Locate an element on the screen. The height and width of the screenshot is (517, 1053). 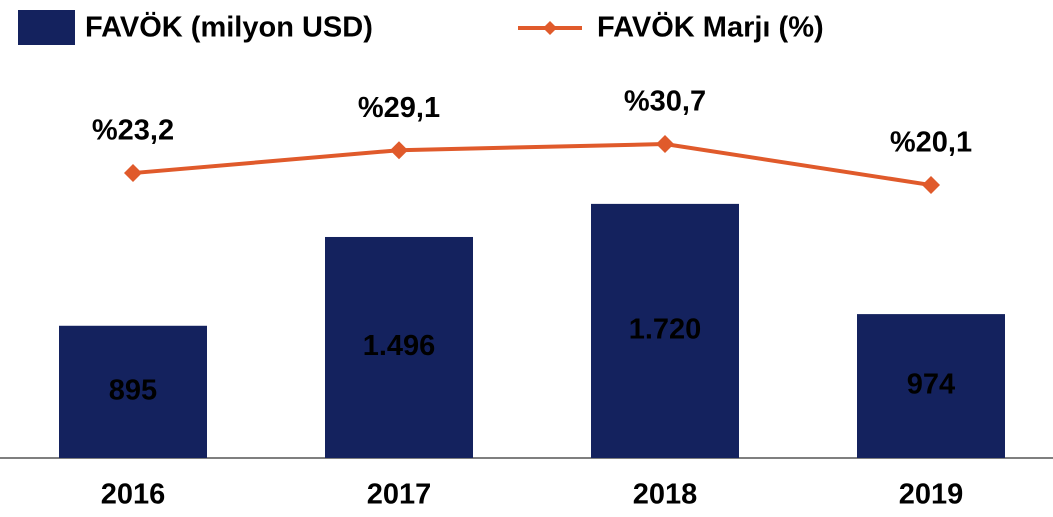
x-tick-label: 2018 is located at coordinates (665, 495).